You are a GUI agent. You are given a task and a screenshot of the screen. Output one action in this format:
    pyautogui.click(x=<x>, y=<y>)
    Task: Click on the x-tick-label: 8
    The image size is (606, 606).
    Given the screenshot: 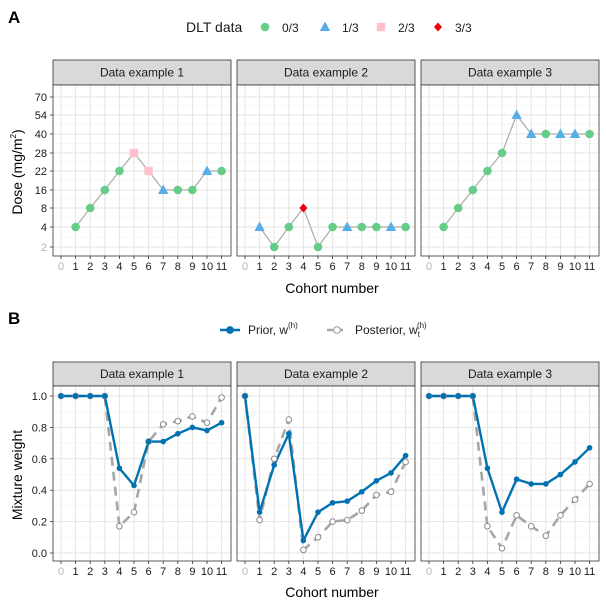 What is the action you would take?
    pyautogui.click(x=546, y=267)
    